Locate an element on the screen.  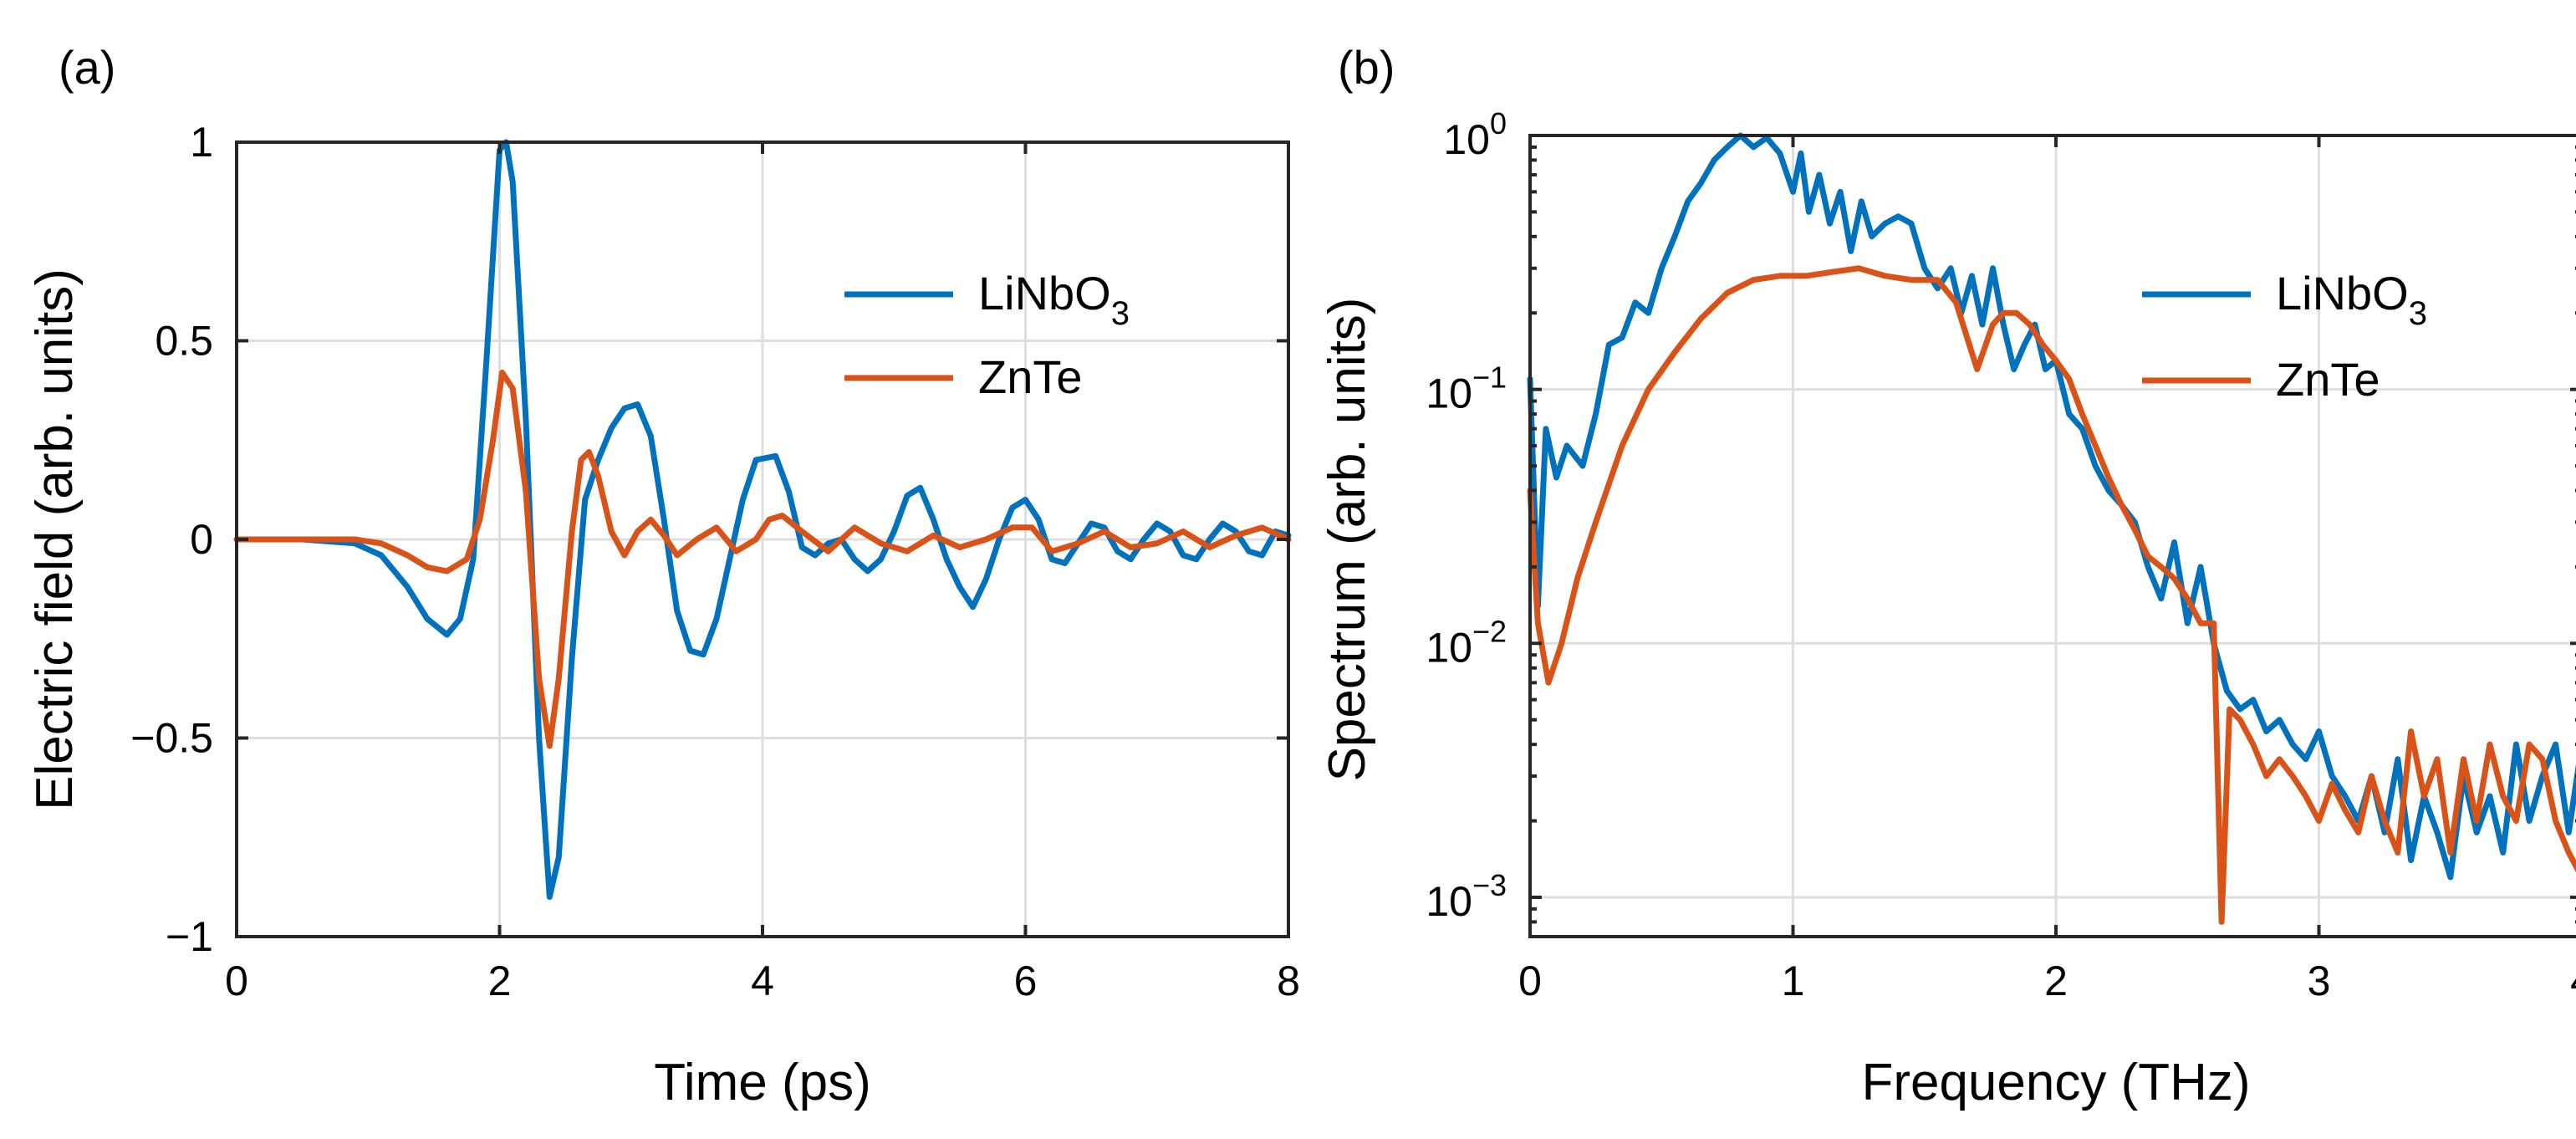
panel-b-x-axis-label: Frequency (THz) is located at coordinates (2055, 1082).